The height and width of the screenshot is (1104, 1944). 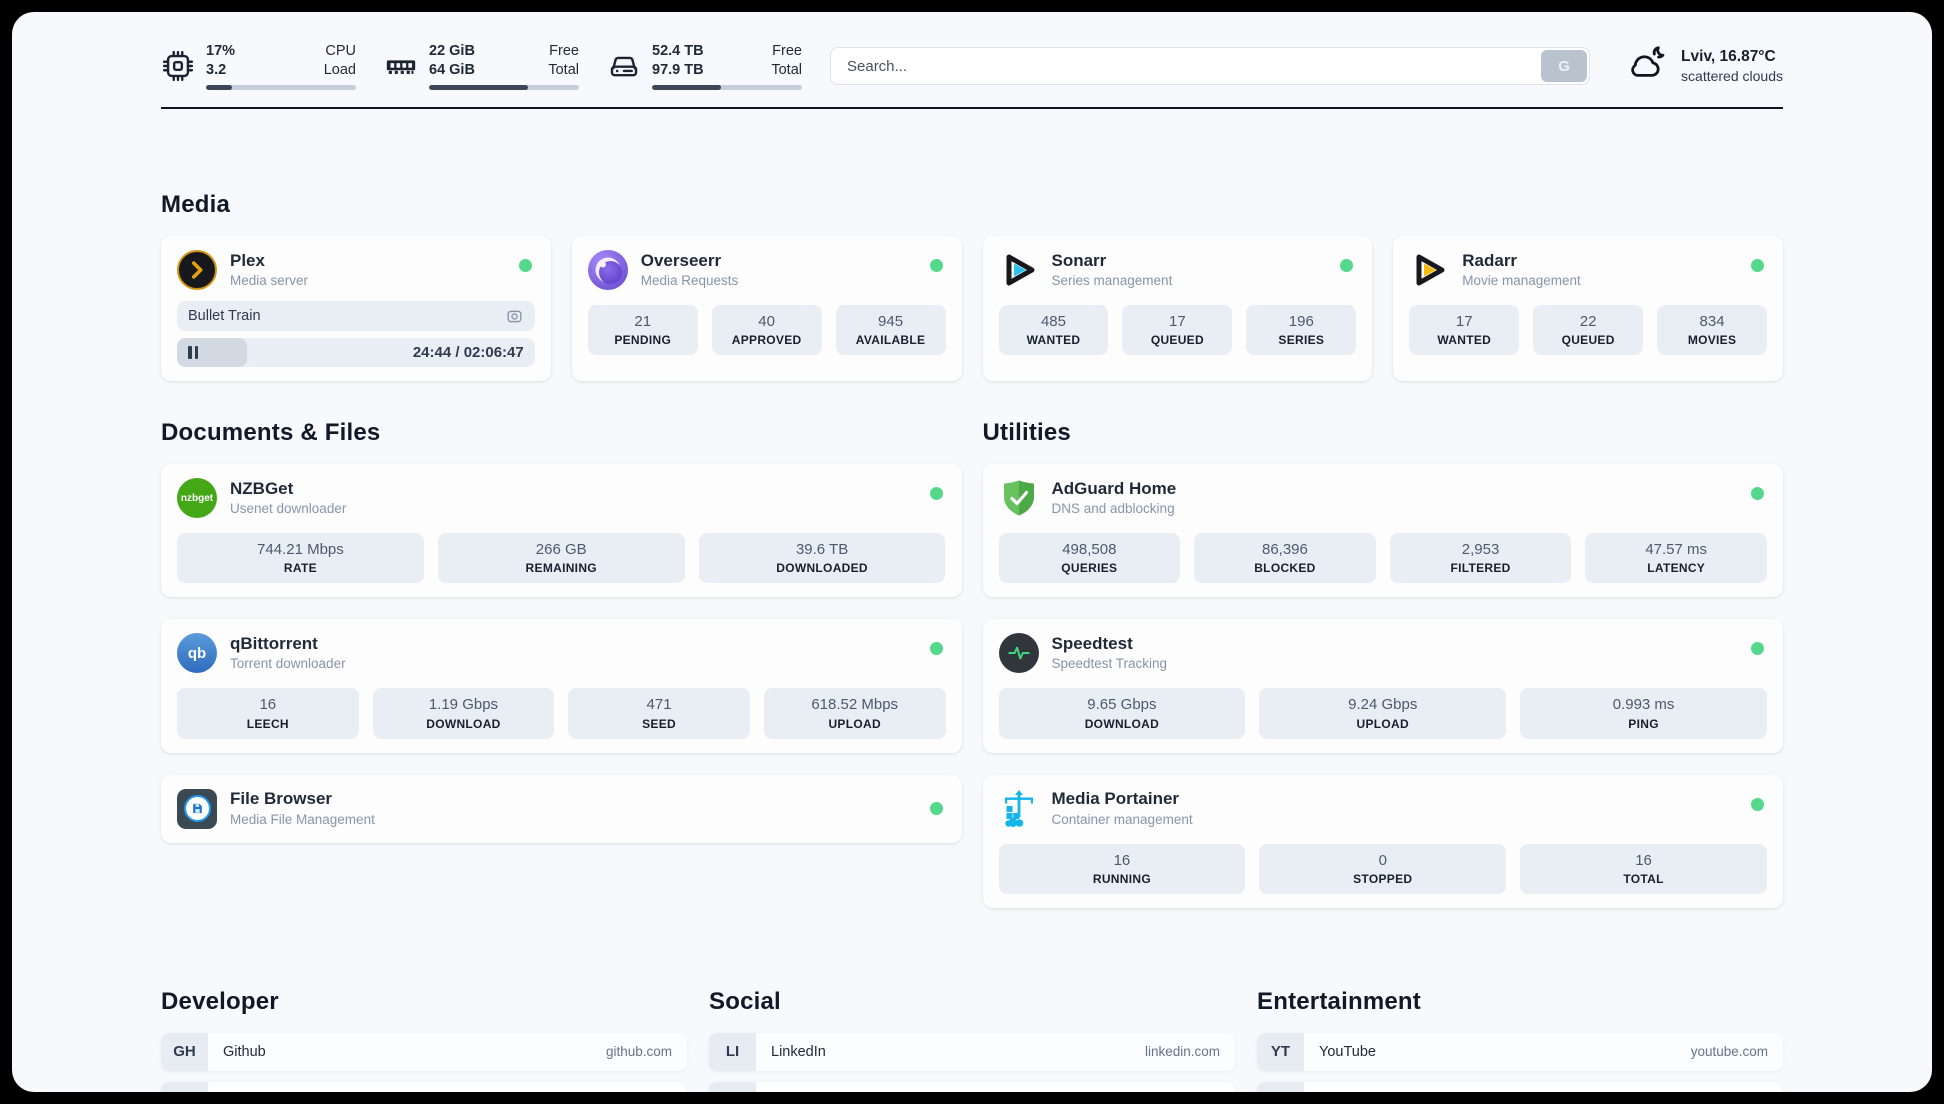 What do you see at coordinates (197, 498) in the screenshot?
I see `nzbget-icon: nzbget` at bounding box center [197, 498].